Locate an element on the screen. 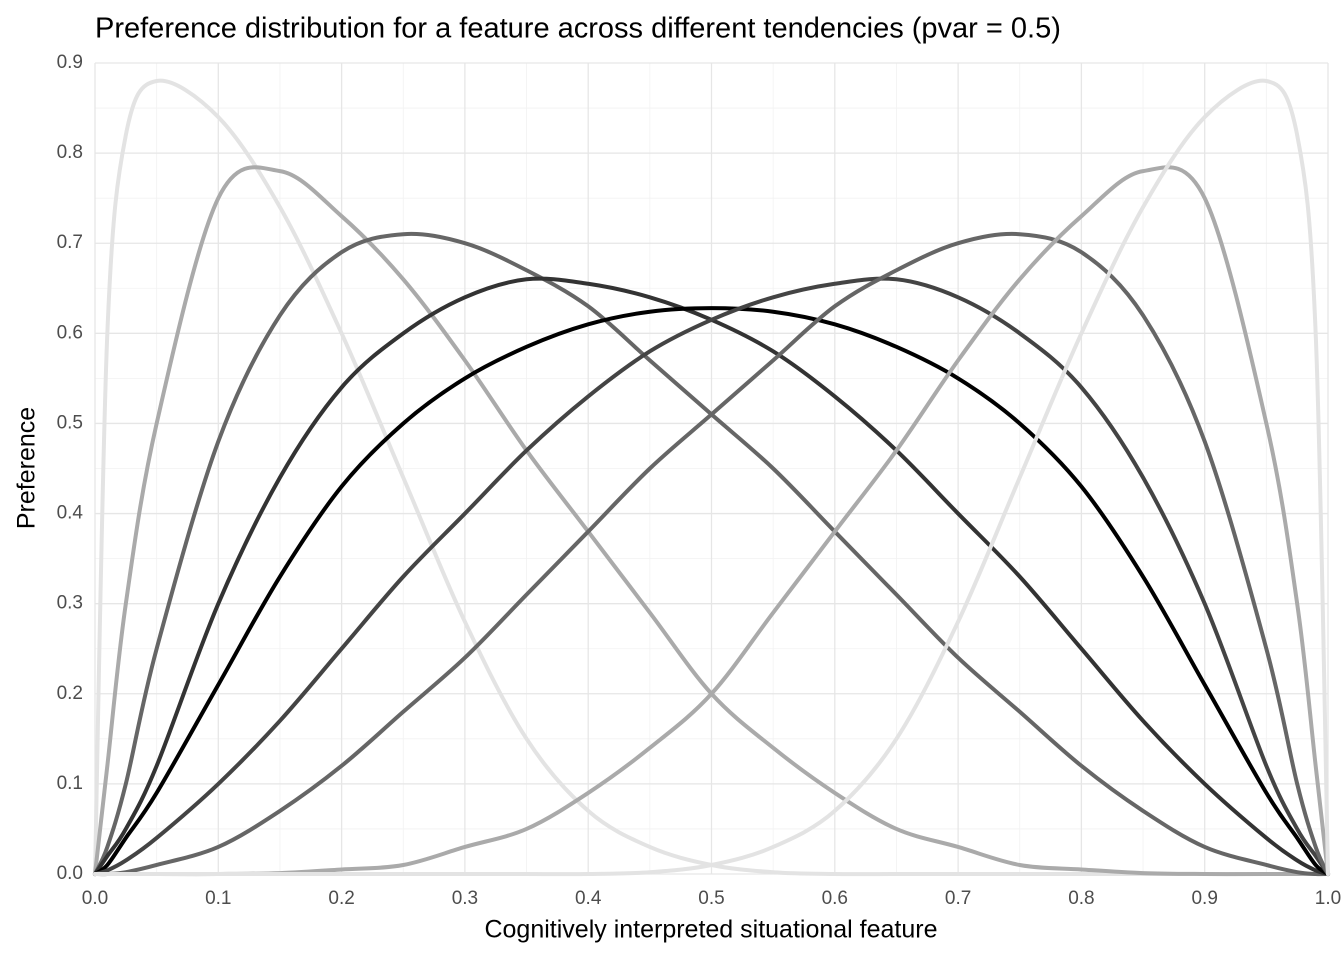 This screenshot has height=960, width=1344. y-tick-label: 0.9 is located at coordinates (70, 62).